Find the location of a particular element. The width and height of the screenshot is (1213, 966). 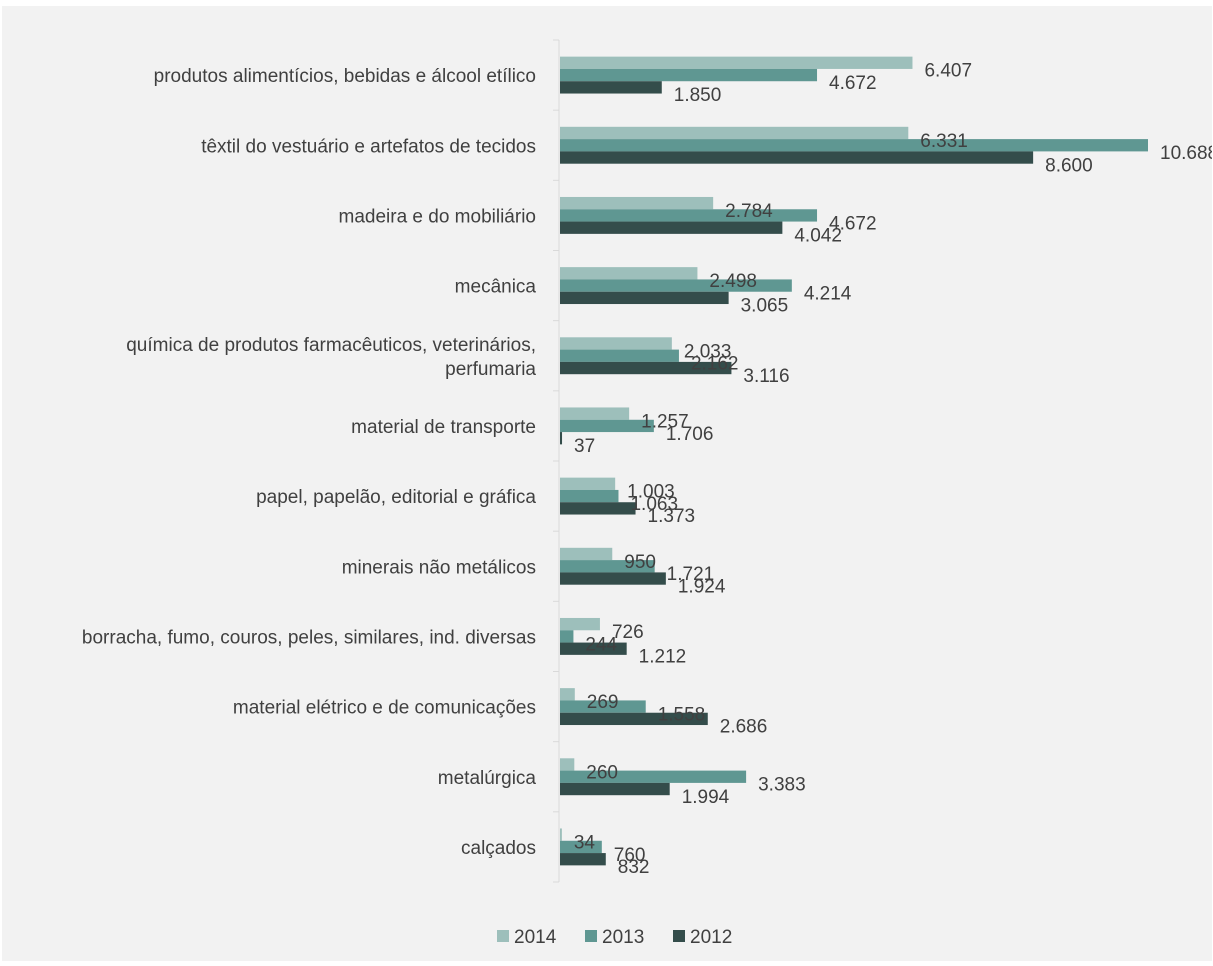

data-label-2013: 760 is located at coordinates (630, 855).